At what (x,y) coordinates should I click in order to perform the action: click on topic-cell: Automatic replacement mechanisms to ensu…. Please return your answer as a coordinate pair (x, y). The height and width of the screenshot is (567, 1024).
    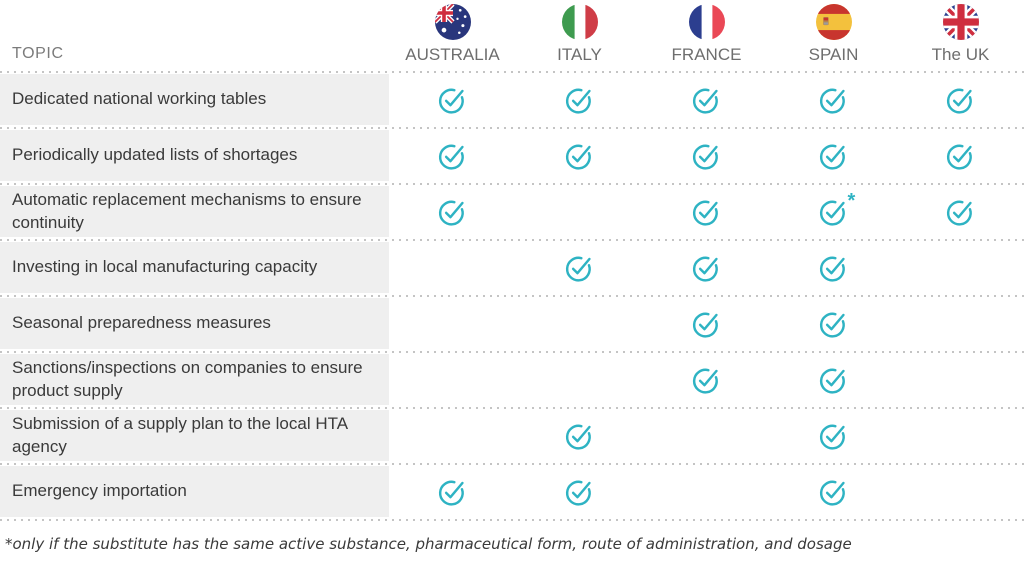
    Looking at the image, I should click on (194, 211).